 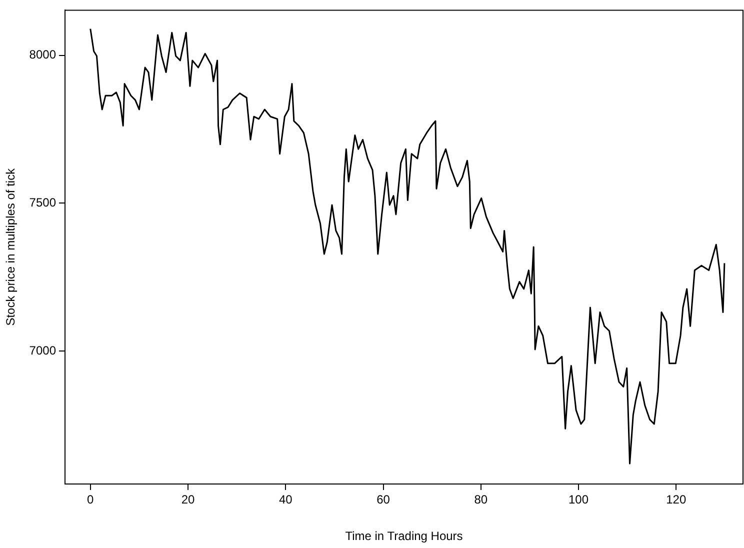 I want to click on x-tick-label: 60, so click(x=383, y=499).